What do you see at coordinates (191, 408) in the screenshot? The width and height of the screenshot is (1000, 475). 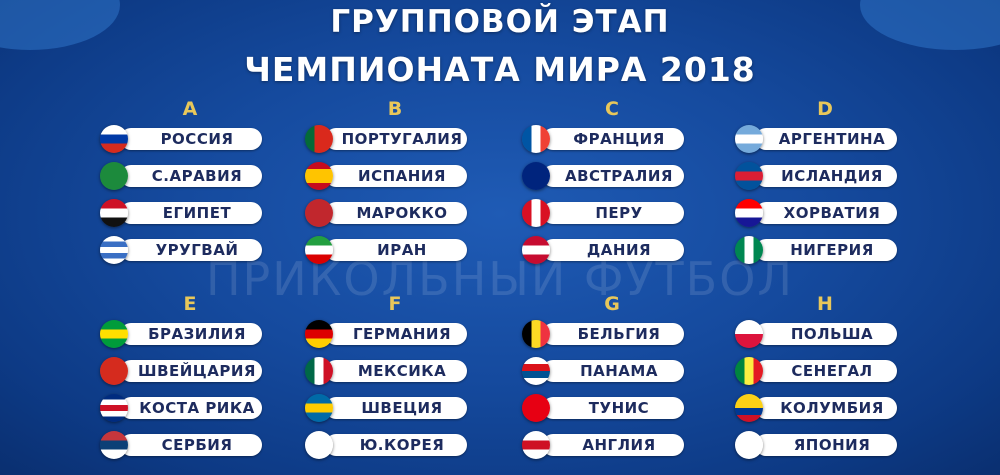 I see `team-name: КОСТА РИКА` at bounding box center [191, 408].